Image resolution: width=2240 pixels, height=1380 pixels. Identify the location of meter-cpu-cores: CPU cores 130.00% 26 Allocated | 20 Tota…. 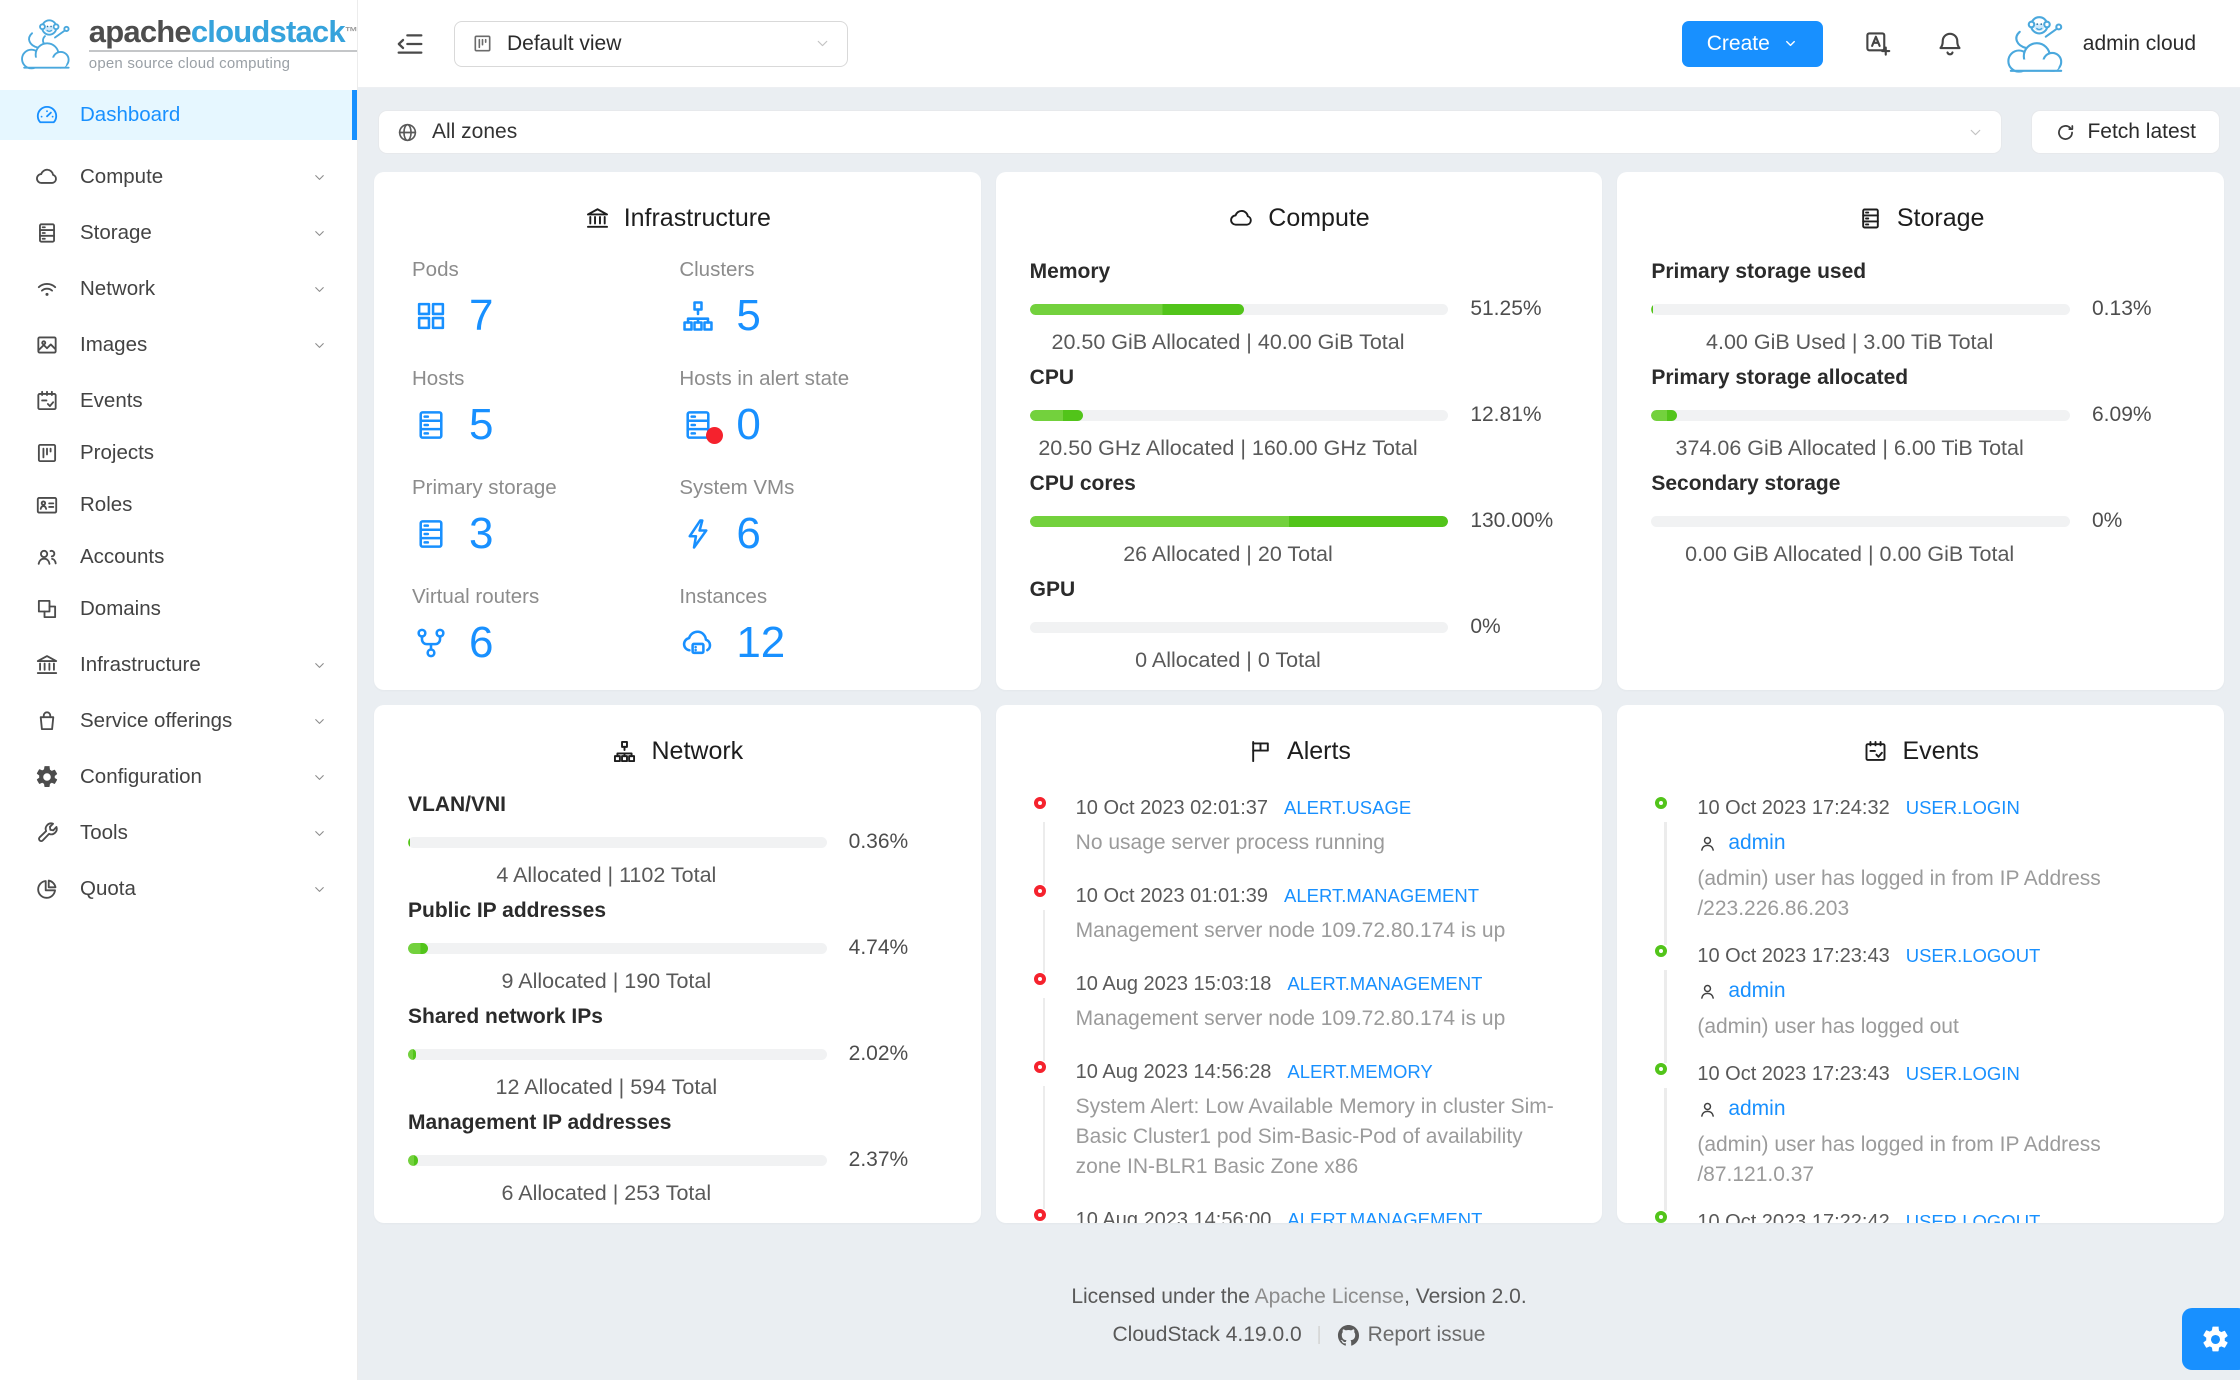
(1299, 519).